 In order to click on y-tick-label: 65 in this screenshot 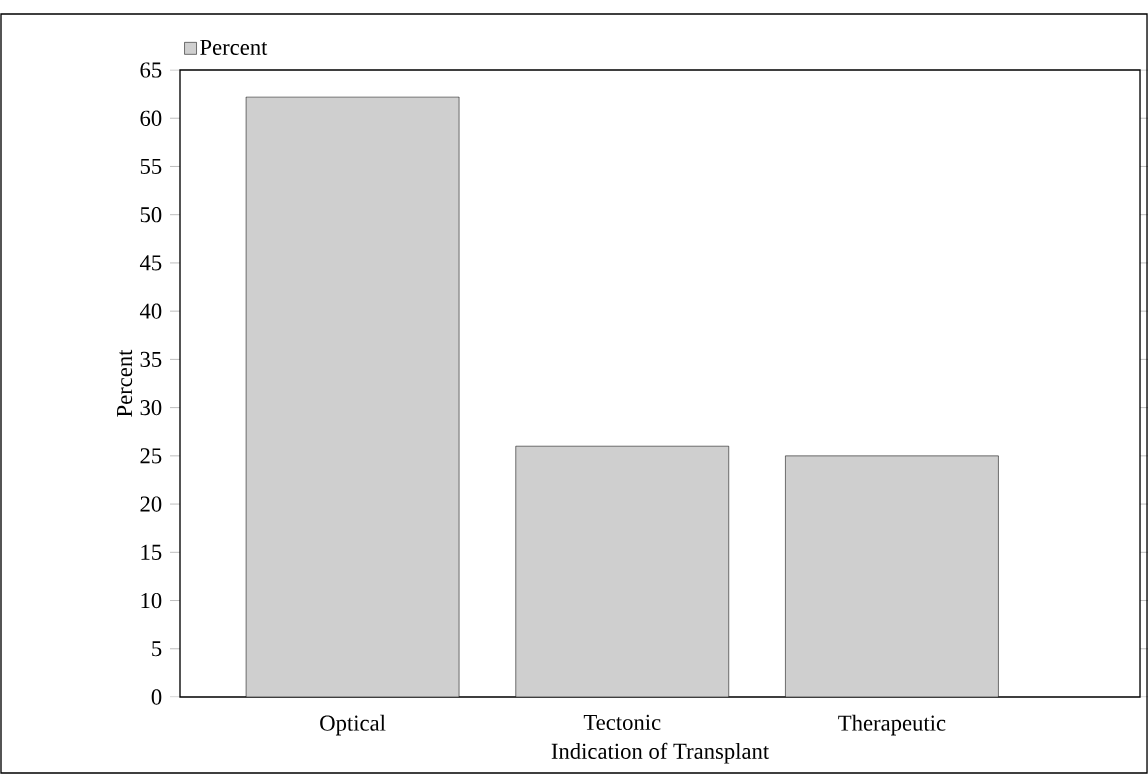, I will do `click(151, 70)`.